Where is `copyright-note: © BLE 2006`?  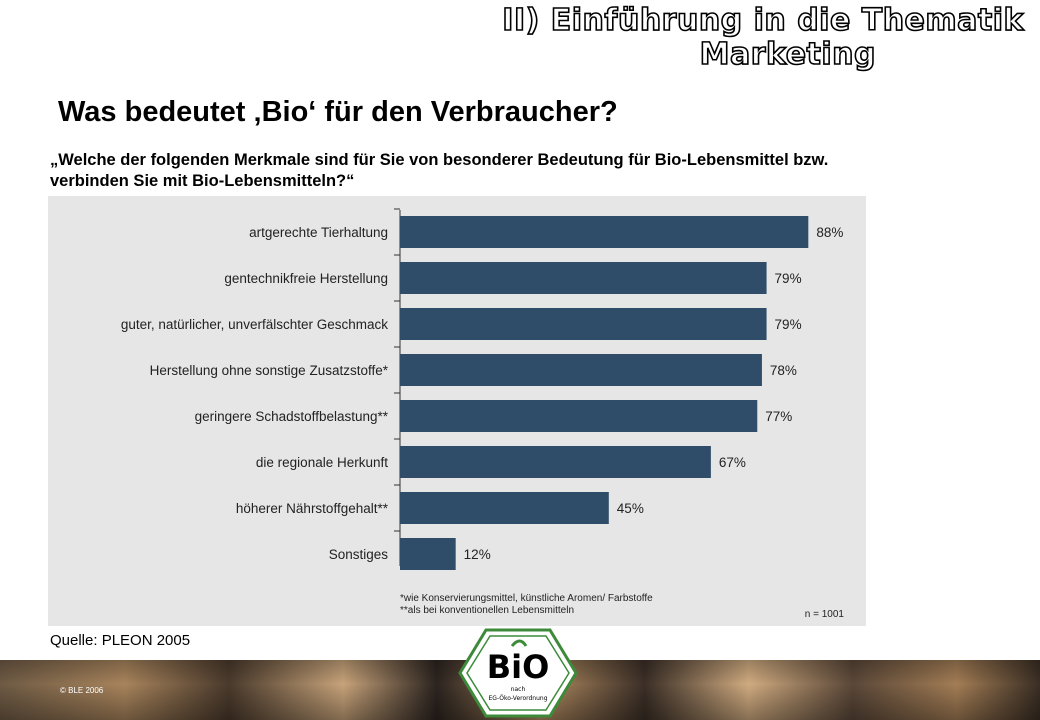 copyright-note: © BLE 2006 is located at coordinates (82, 690).